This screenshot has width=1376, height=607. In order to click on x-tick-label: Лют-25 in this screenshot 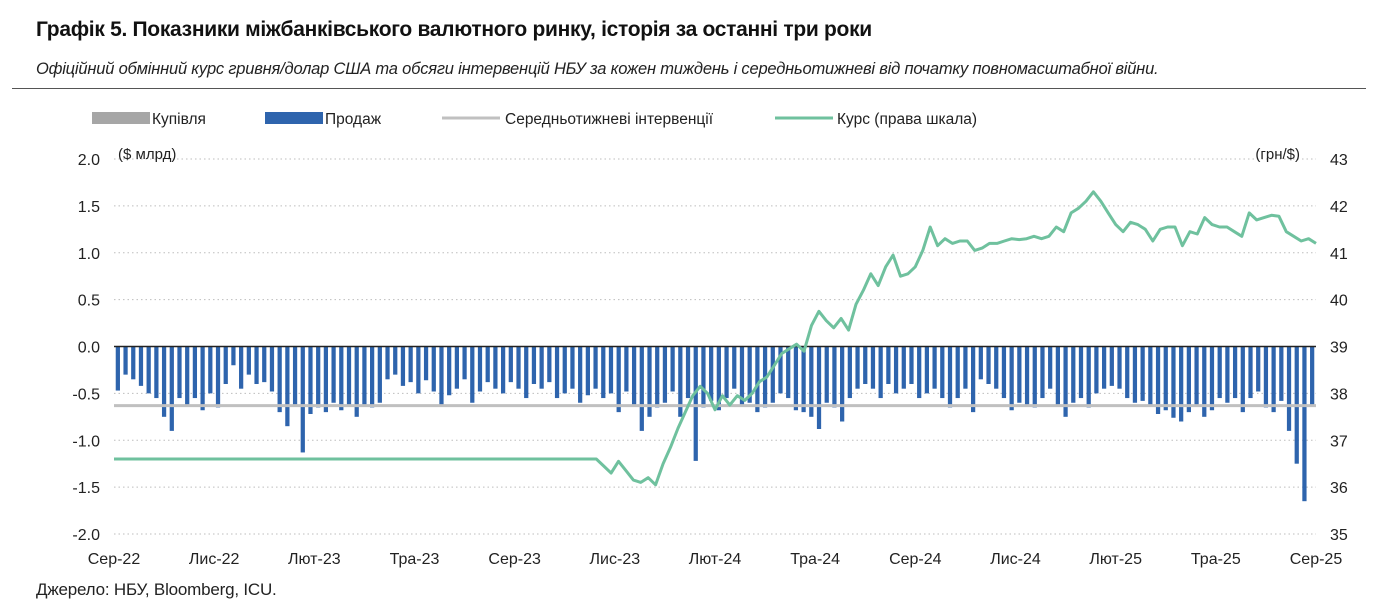, I will do `click(1115, 559)`.